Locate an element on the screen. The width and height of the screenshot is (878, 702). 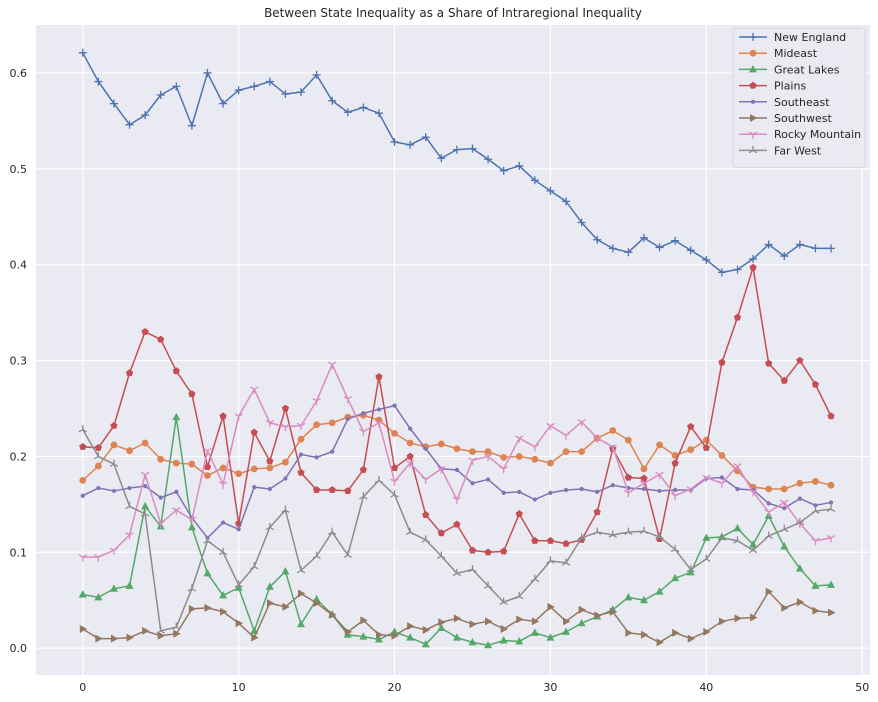
legend-marker-rocky-mountain is located at coordinates (753, 135).